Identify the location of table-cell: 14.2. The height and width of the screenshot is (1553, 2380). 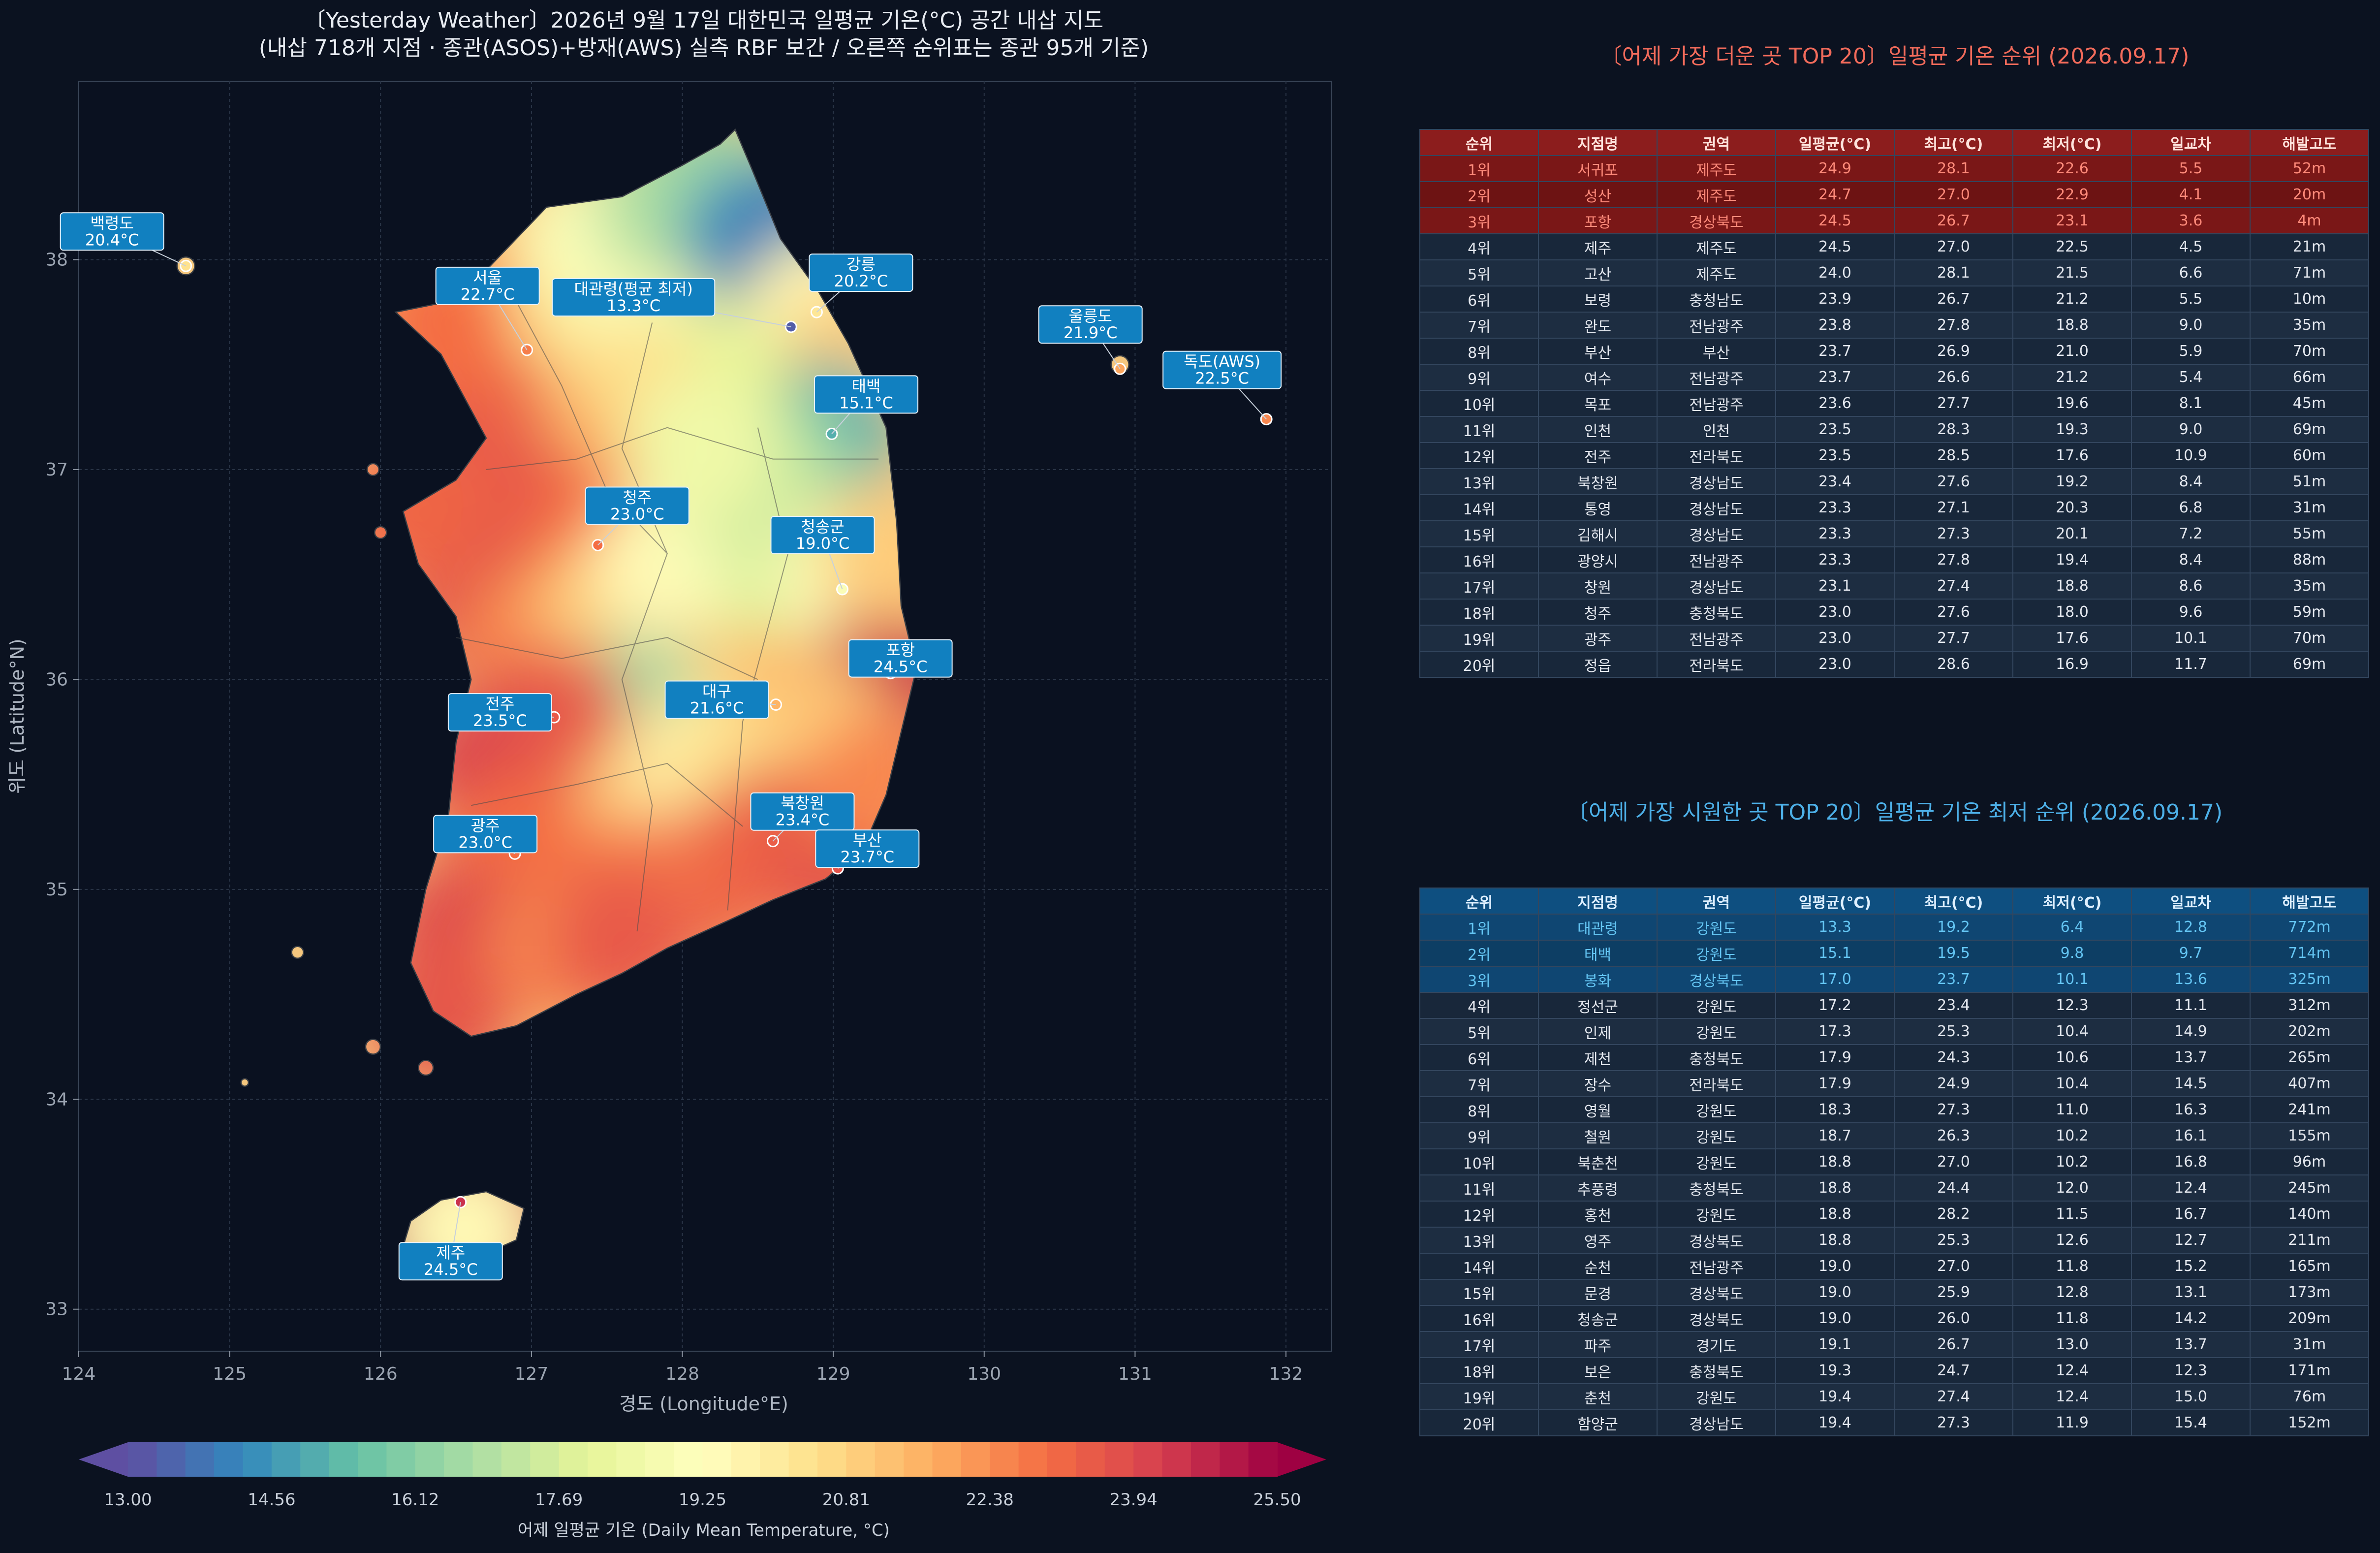
(2191, 1318).